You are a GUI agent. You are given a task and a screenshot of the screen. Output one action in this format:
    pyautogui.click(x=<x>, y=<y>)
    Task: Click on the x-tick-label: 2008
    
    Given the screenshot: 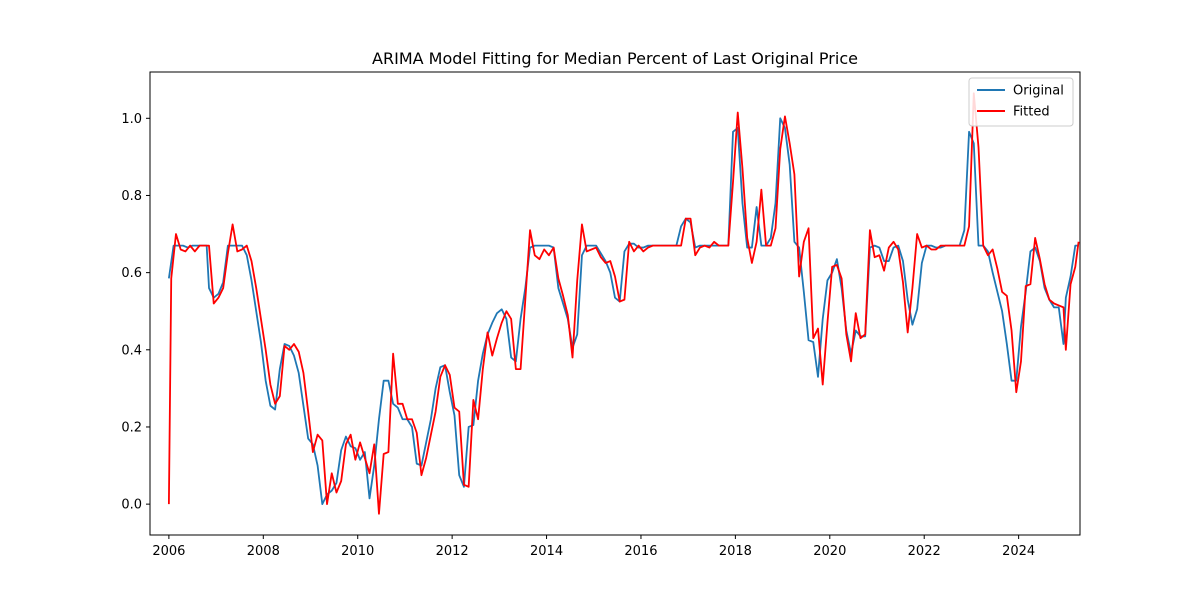 What is the action you would take?
    pyautogui.click(x=263, y=551)
    